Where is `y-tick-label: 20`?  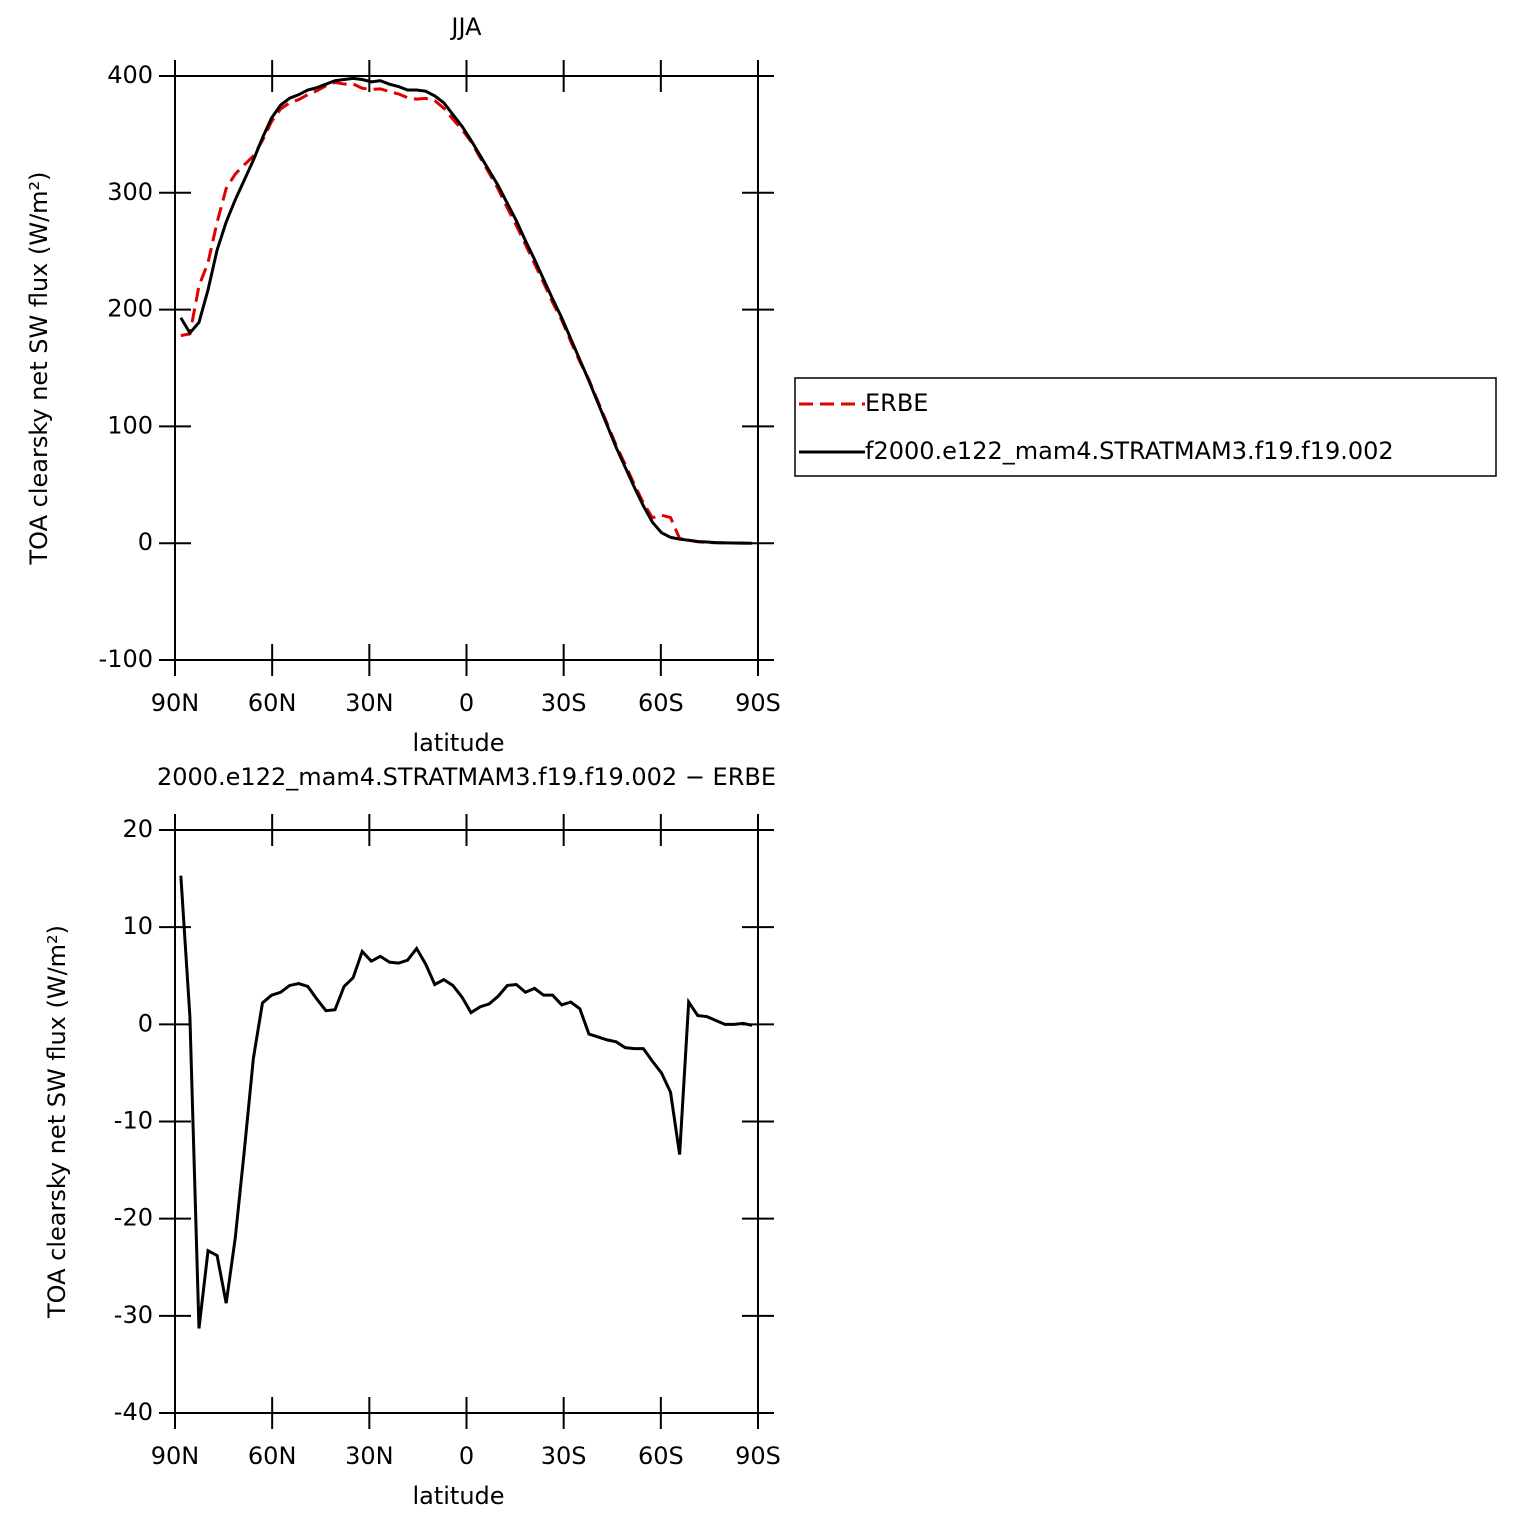
y-tick-label: 20 is located at coordinates (137, 829).